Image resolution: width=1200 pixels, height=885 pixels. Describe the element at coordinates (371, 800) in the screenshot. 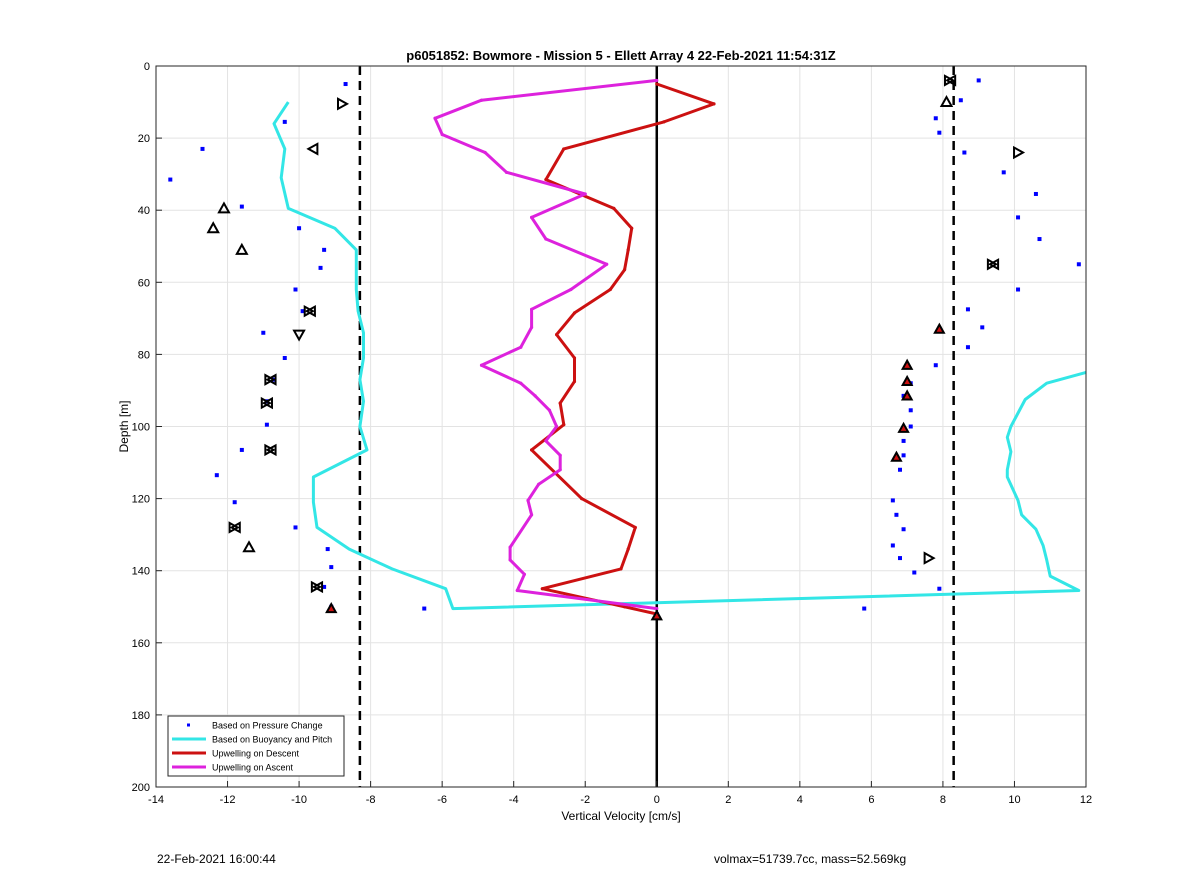

I see `x-tick-label: -8` at that location.